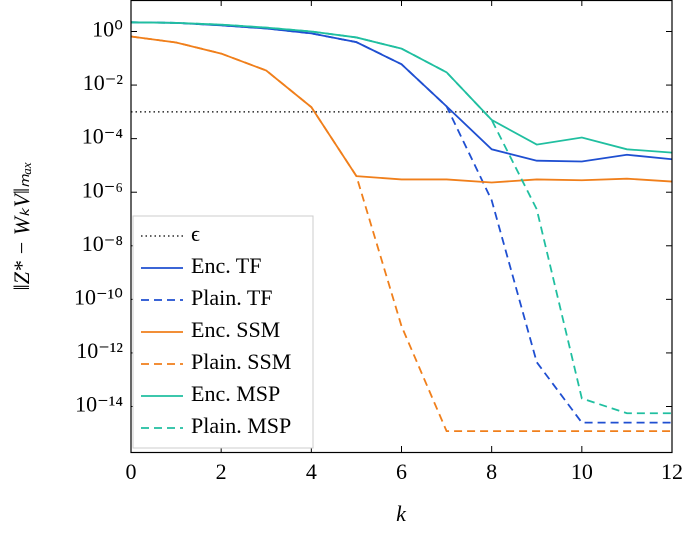  I want to click on y-tick-label: 10⁻⁴, so click(103, 136).